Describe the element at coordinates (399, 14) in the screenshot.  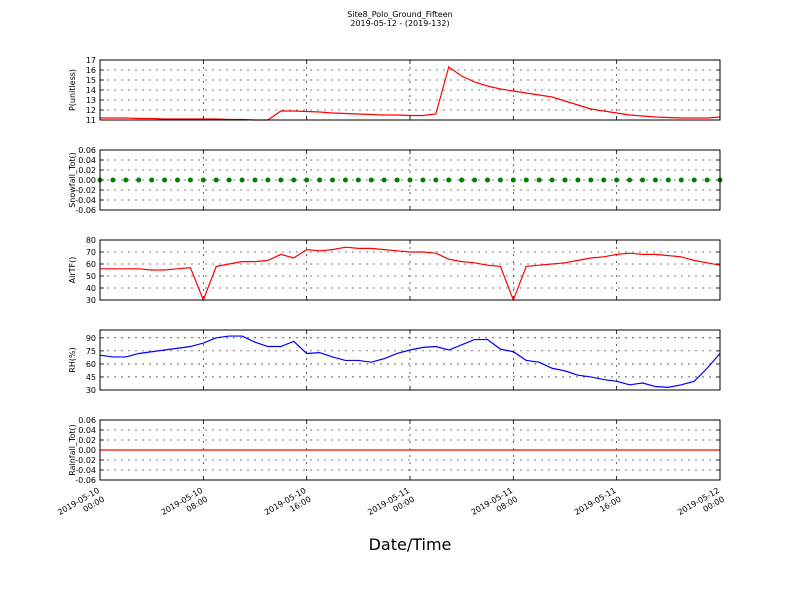
I see `chart-title: Site8_Polo_Ground_Fifteen` at that location.